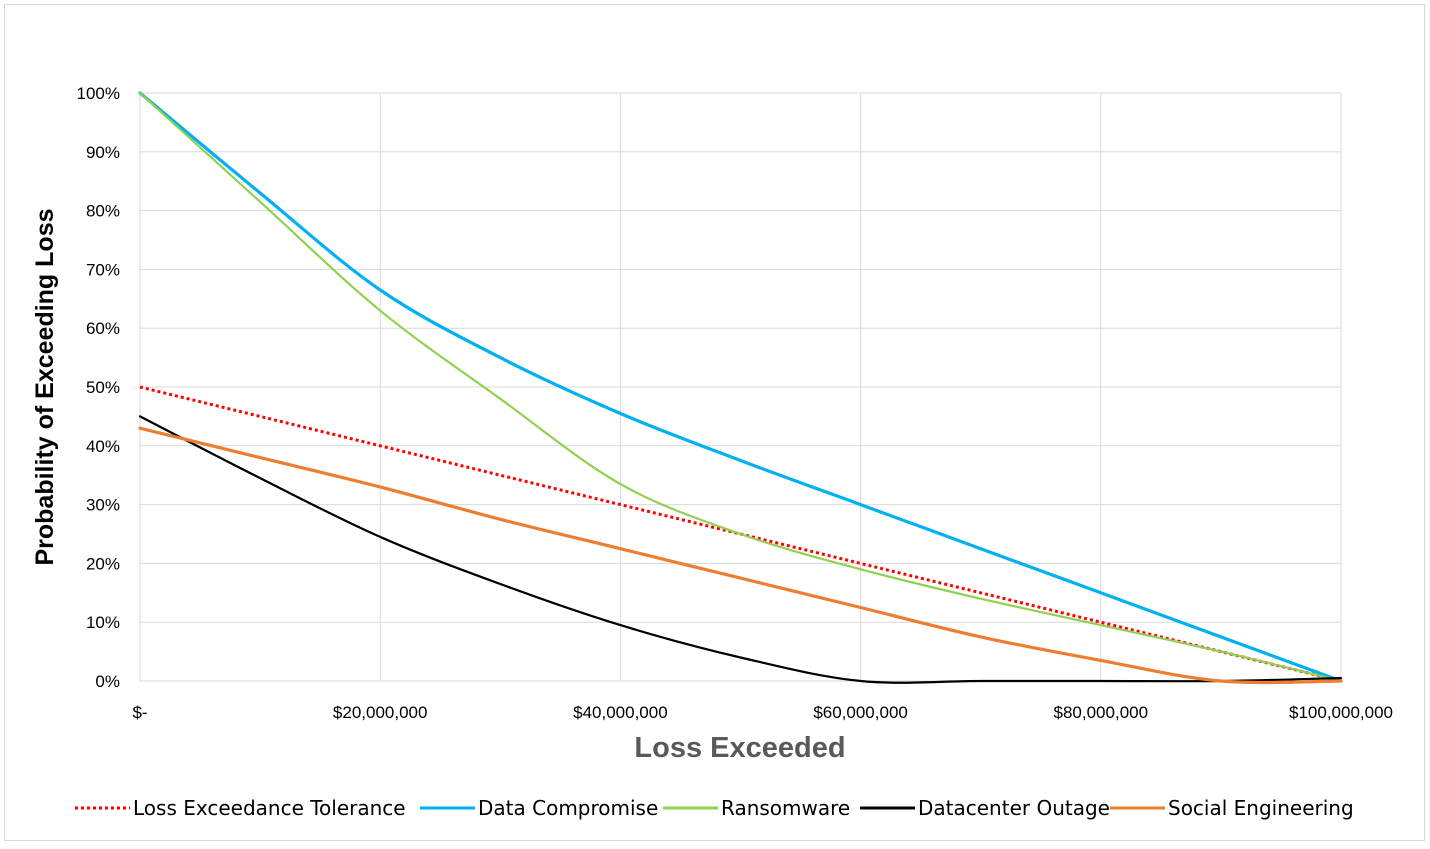 The width and height of the screenshot is (1430, 849). What do you see at coordinates (1014, 808) in the screenshot?
I see `legend-label: Datacenter Outage` at bounding box center [1014, 808].